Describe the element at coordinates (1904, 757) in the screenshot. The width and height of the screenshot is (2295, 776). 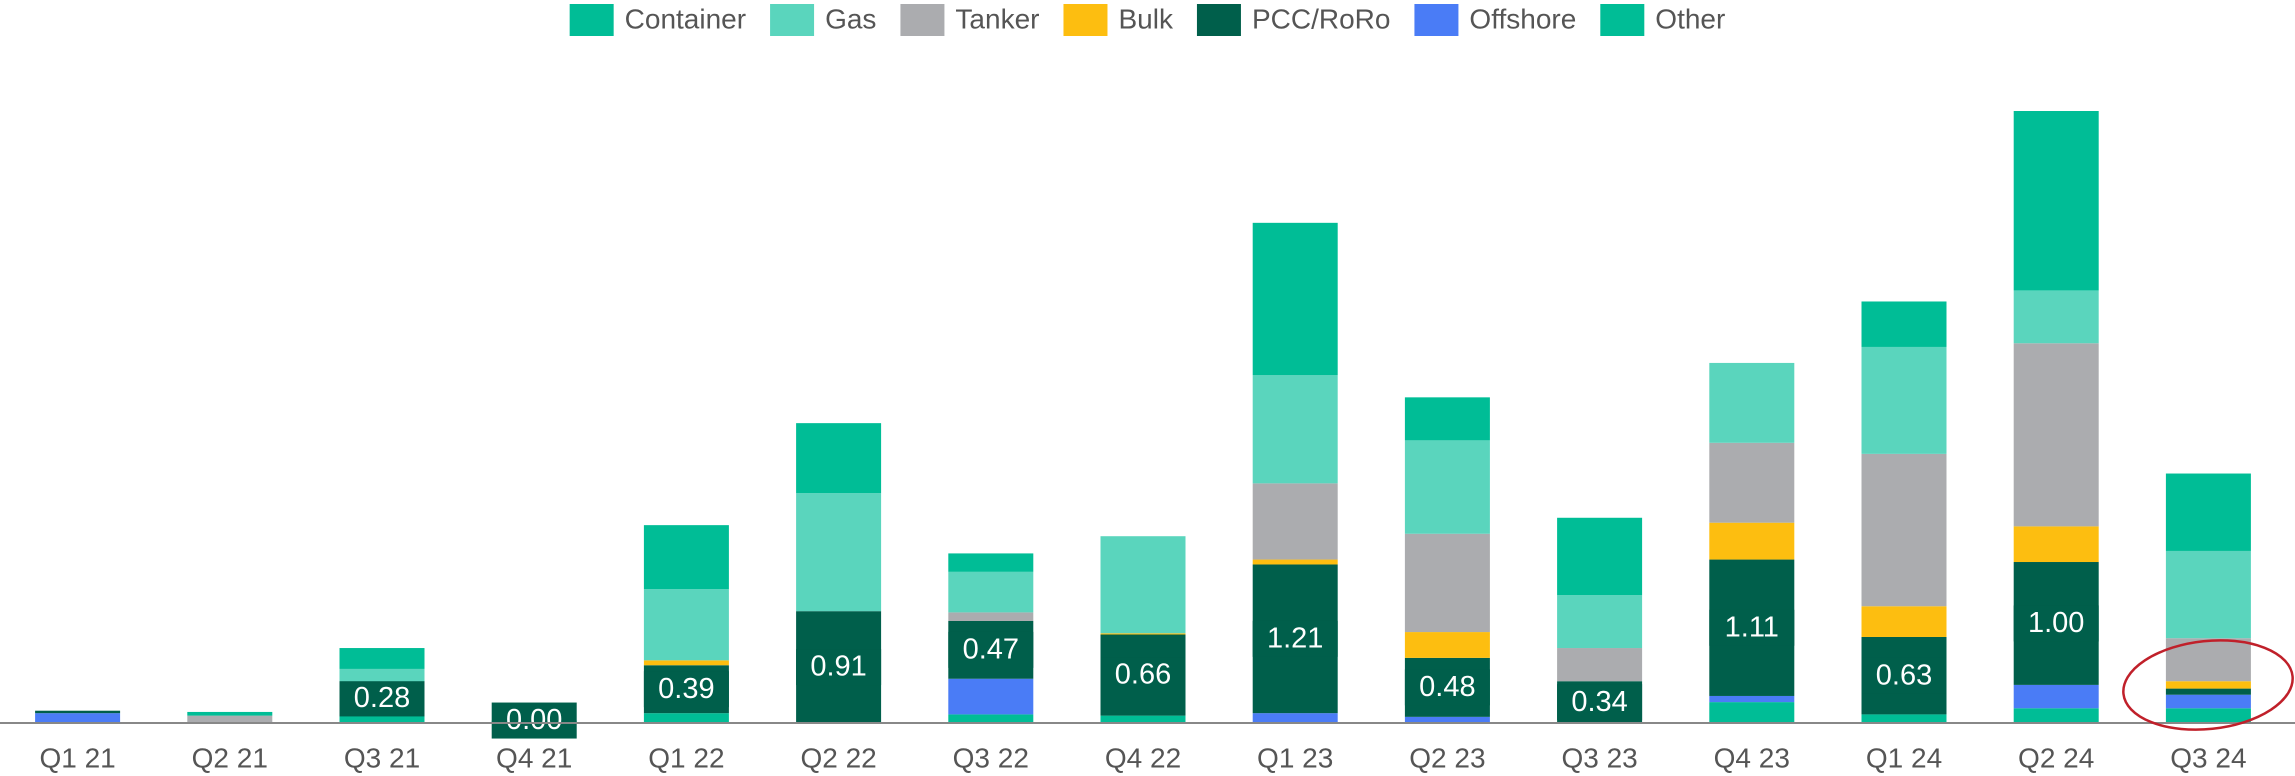
I see `x-tick-label: Q1 24` at that location.